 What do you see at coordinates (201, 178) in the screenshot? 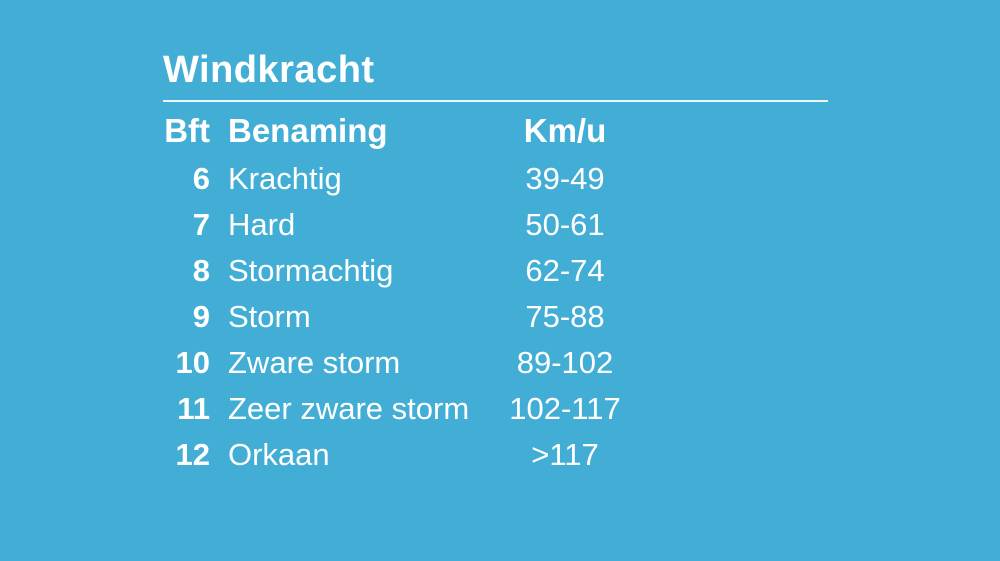
I see `cell-bft: 6` at bounding box center [201, 178].